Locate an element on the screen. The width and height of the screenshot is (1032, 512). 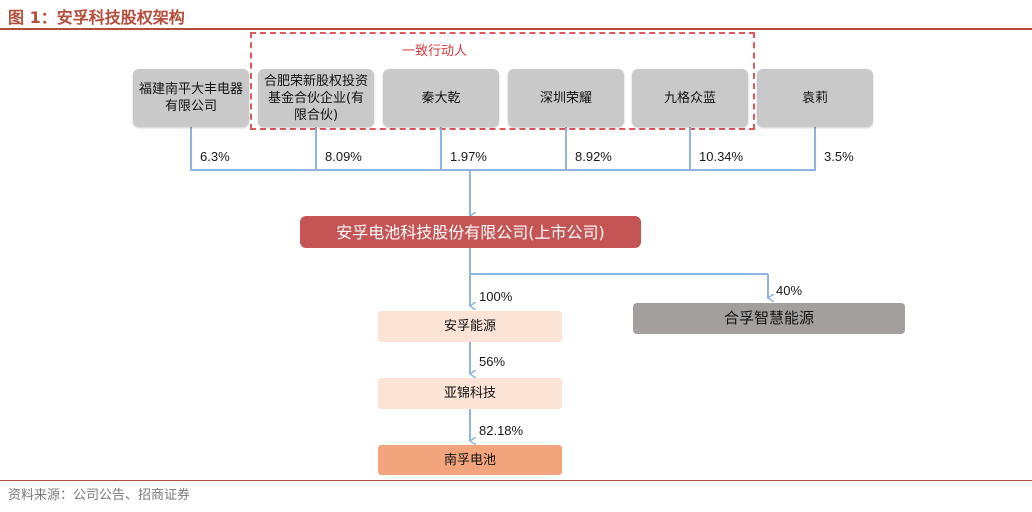
stake-hefu: 40% is located at coordinates (789, 290).